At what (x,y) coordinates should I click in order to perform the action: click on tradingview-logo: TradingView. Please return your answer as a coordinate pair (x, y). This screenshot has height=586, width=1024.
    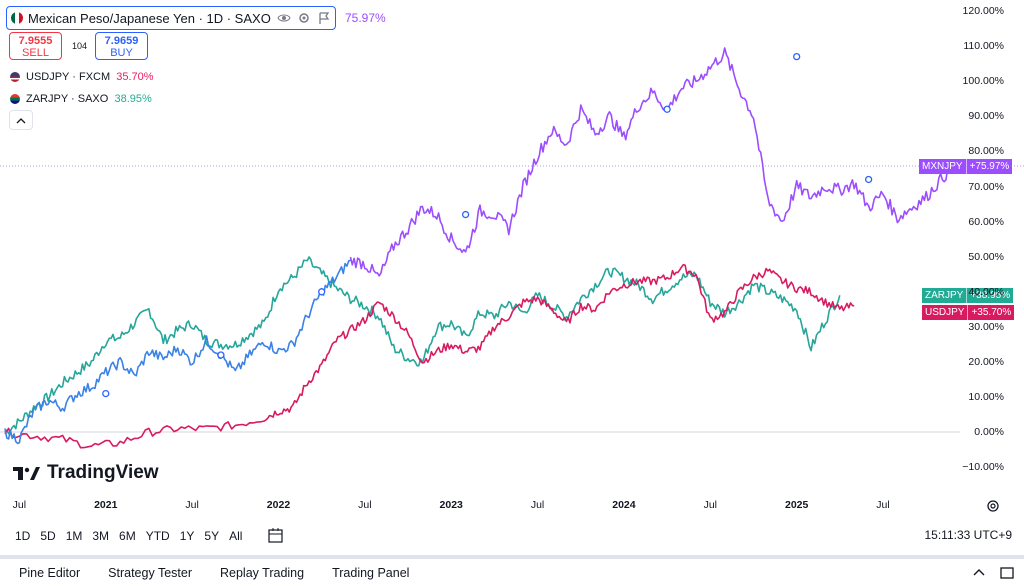
    Looking at the image, I should click on (86, 473).